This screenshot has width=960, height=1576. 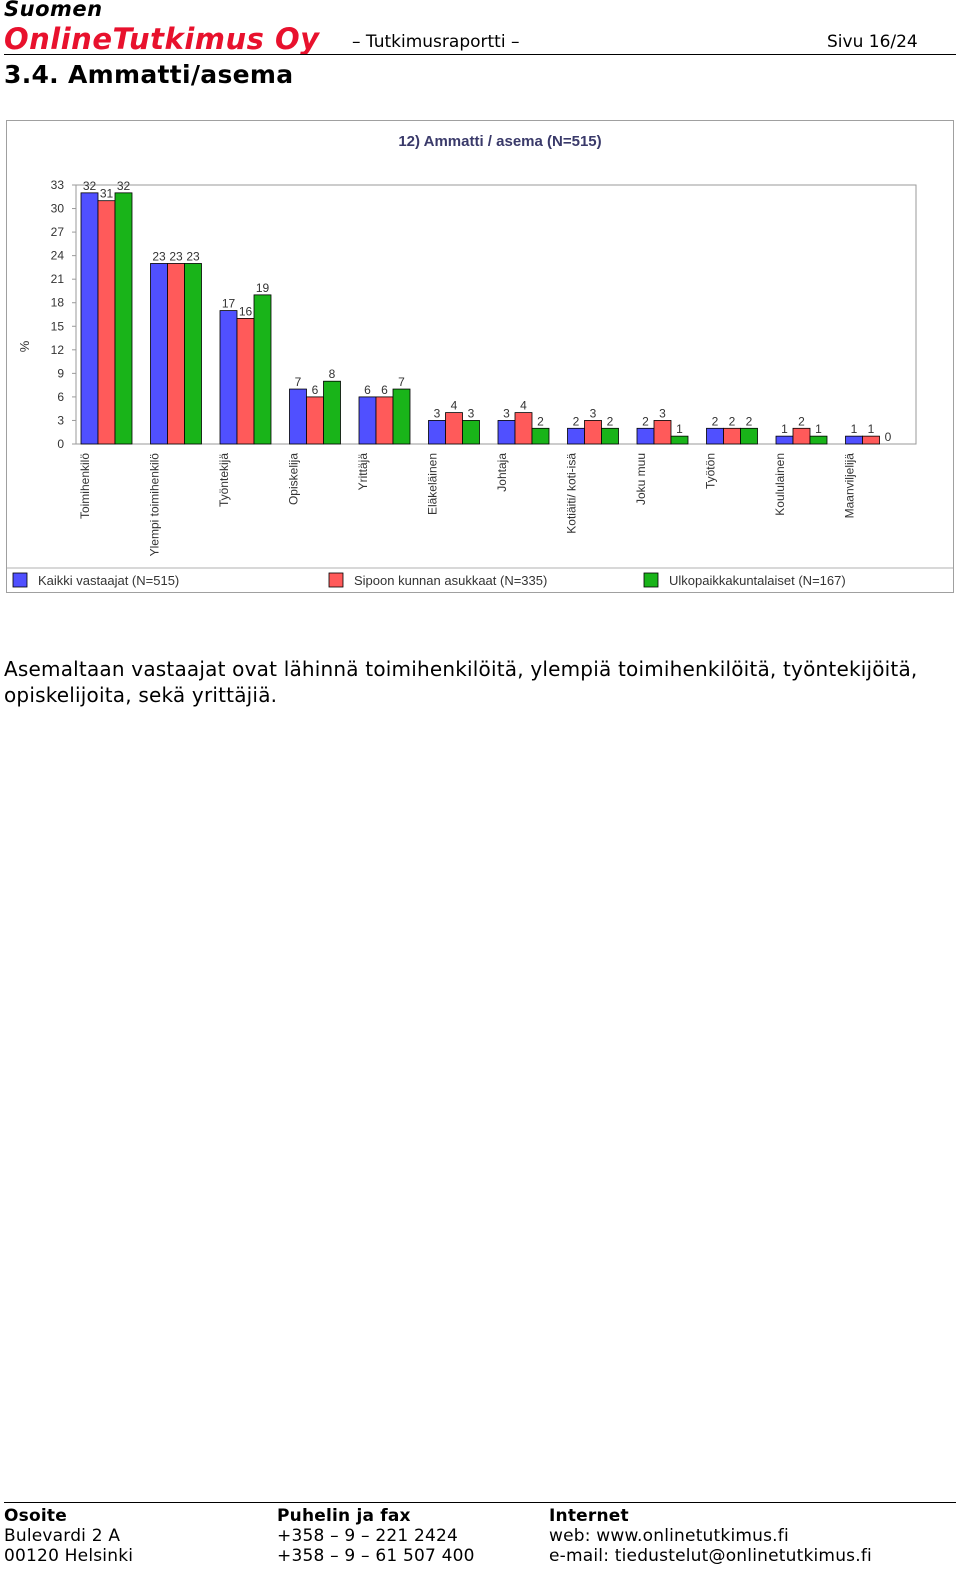 What do you see at coordinates (436, 42) in the screenshot?
I see `document-type: – Tutkimusraportti –` at bounding box center [436, 42].